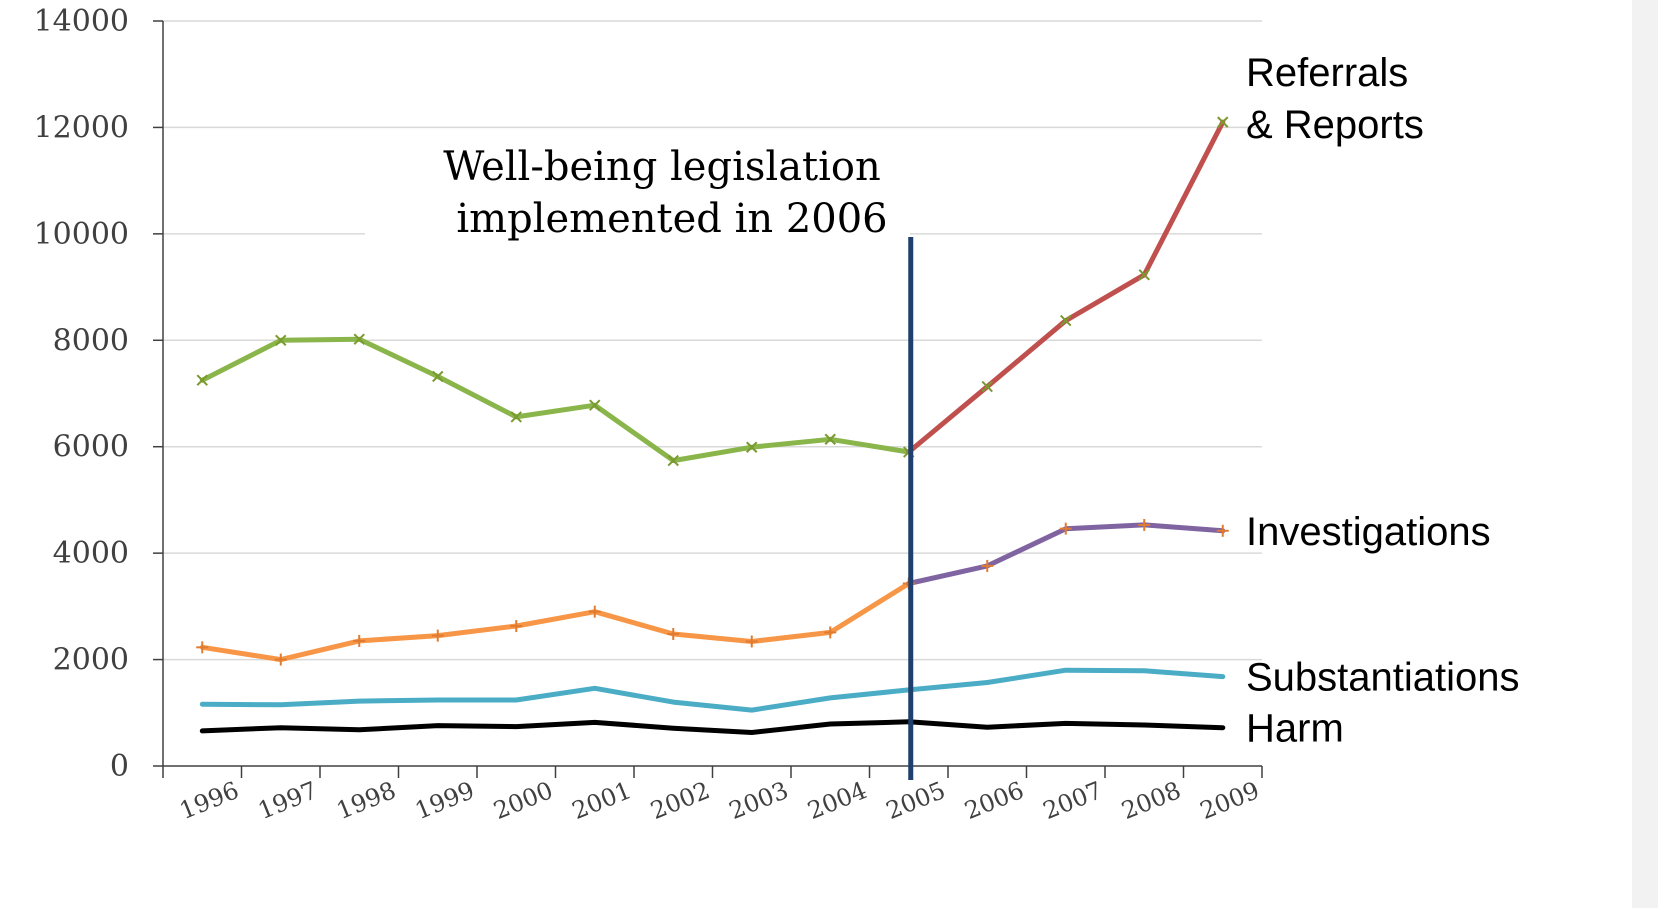 This screenshot has height=908, width=1658. Describe the element at coordinates (366, 800) in the screenshot. I see `x-tick-label: 1998` at that location.